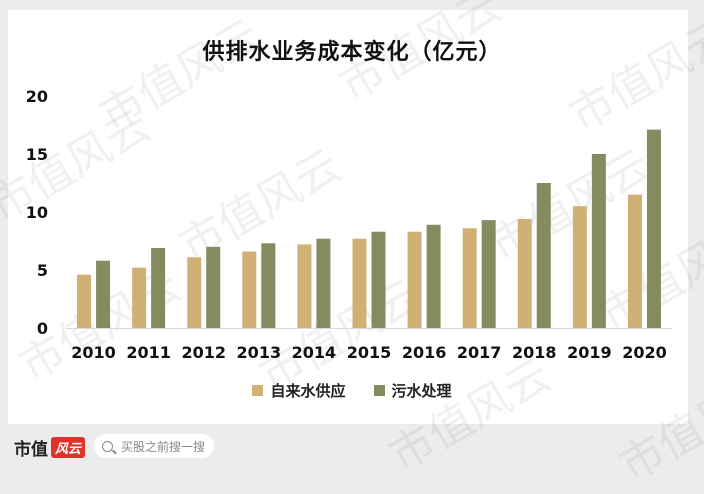  What do you see at coordinates (352, 390) in the screenshot?
I see `chart-legend: 自来水供应 污水处理` at bounding box center [352, 390].